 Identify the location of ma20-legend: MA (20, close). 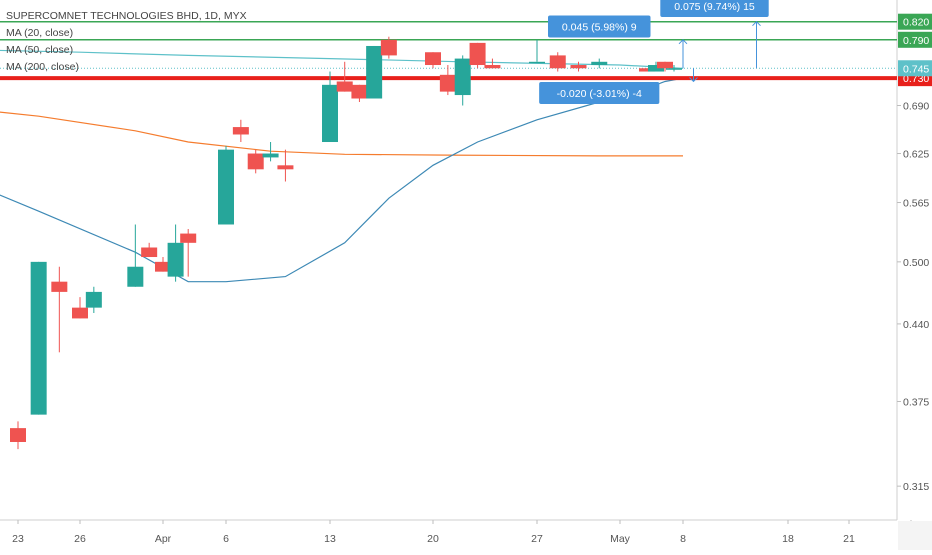
(40, 33).